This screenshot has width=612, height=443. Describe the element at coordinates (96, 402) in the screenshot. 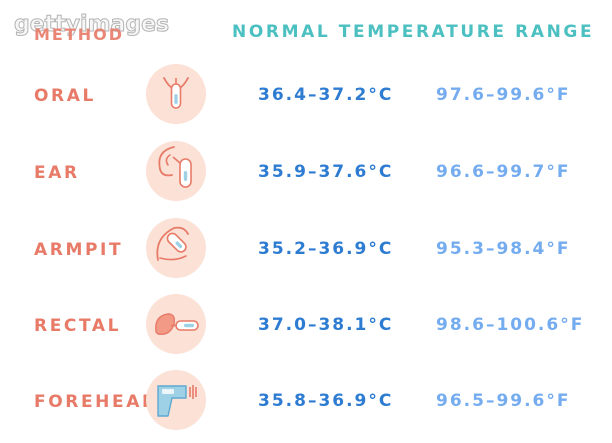

I see `method-label: FOREHEAD` at that location.